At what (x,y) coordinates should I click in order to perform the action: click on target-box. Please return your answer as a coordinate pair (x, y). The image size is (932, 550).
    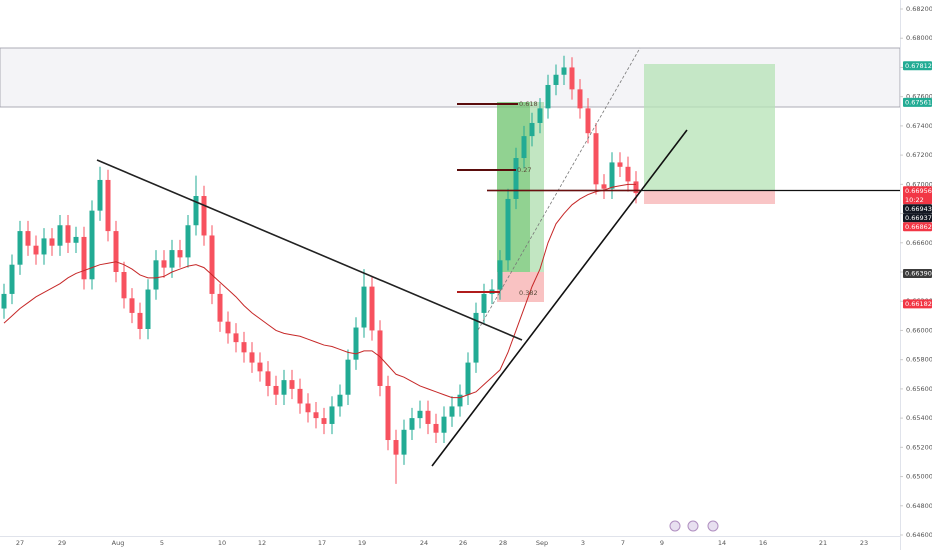
    Looking at the image, I should click on (709, 127).